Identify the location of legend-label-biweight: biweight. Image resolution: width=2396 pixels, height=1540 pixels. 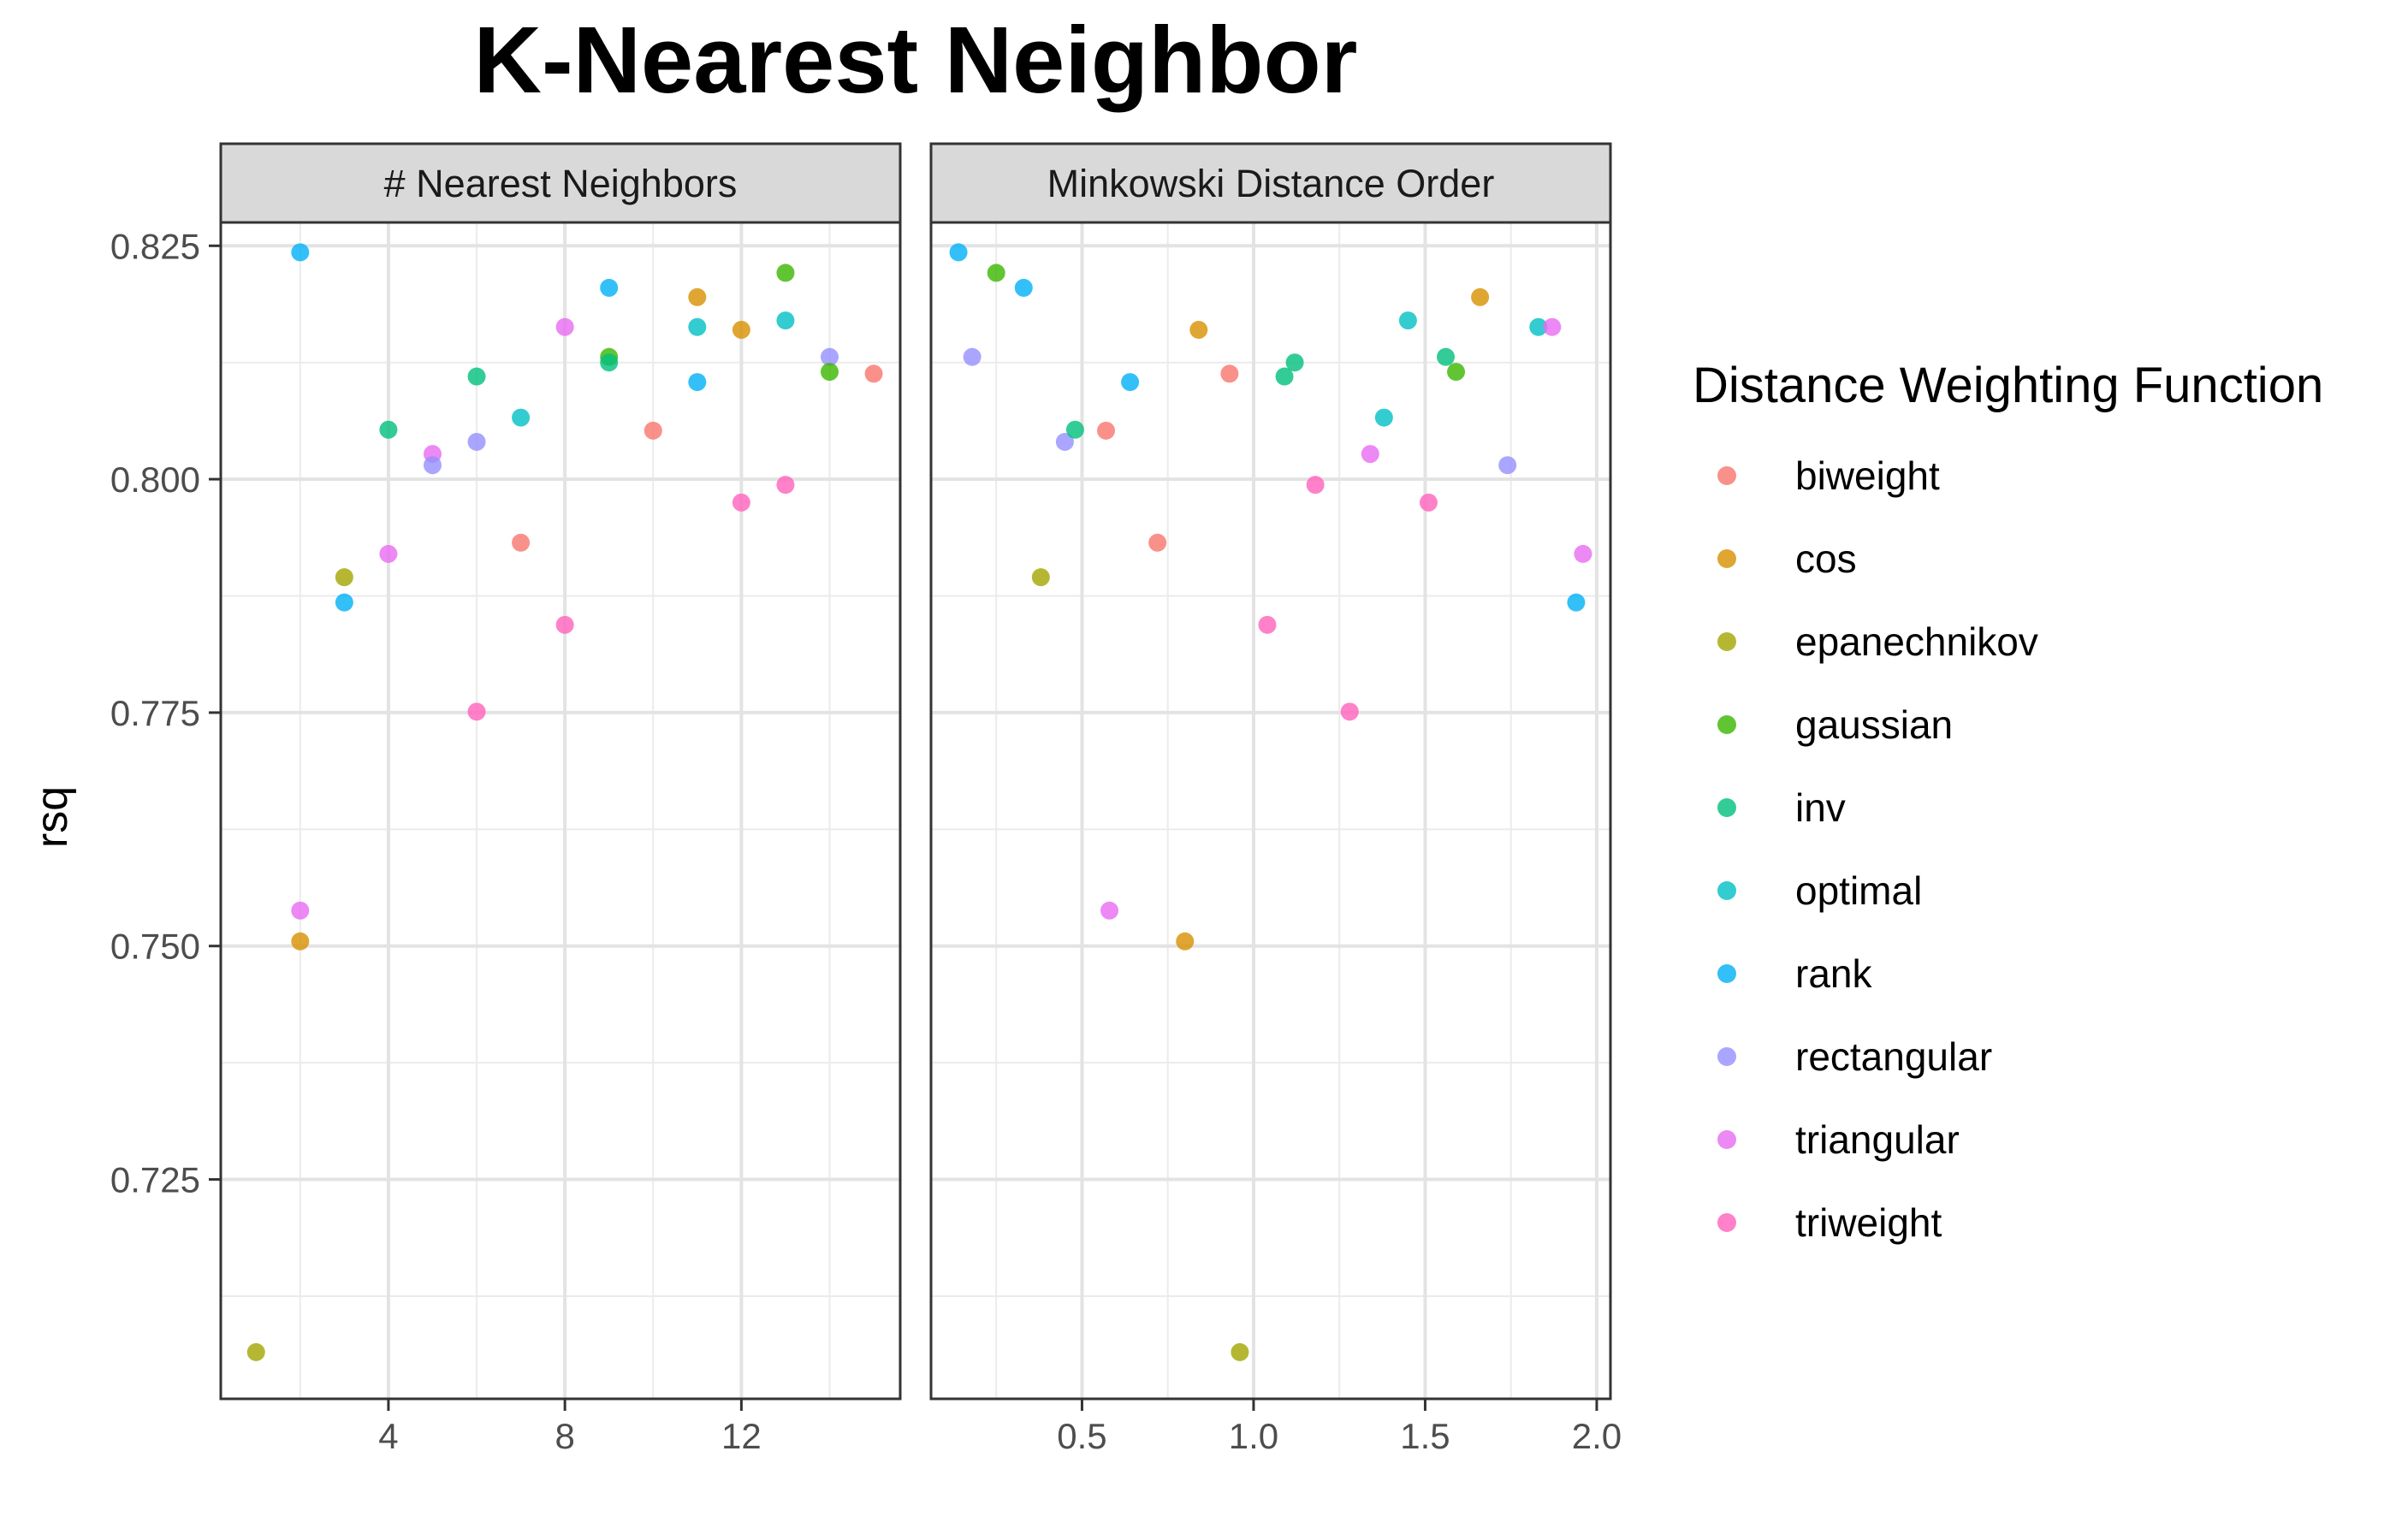
(1867, 475).